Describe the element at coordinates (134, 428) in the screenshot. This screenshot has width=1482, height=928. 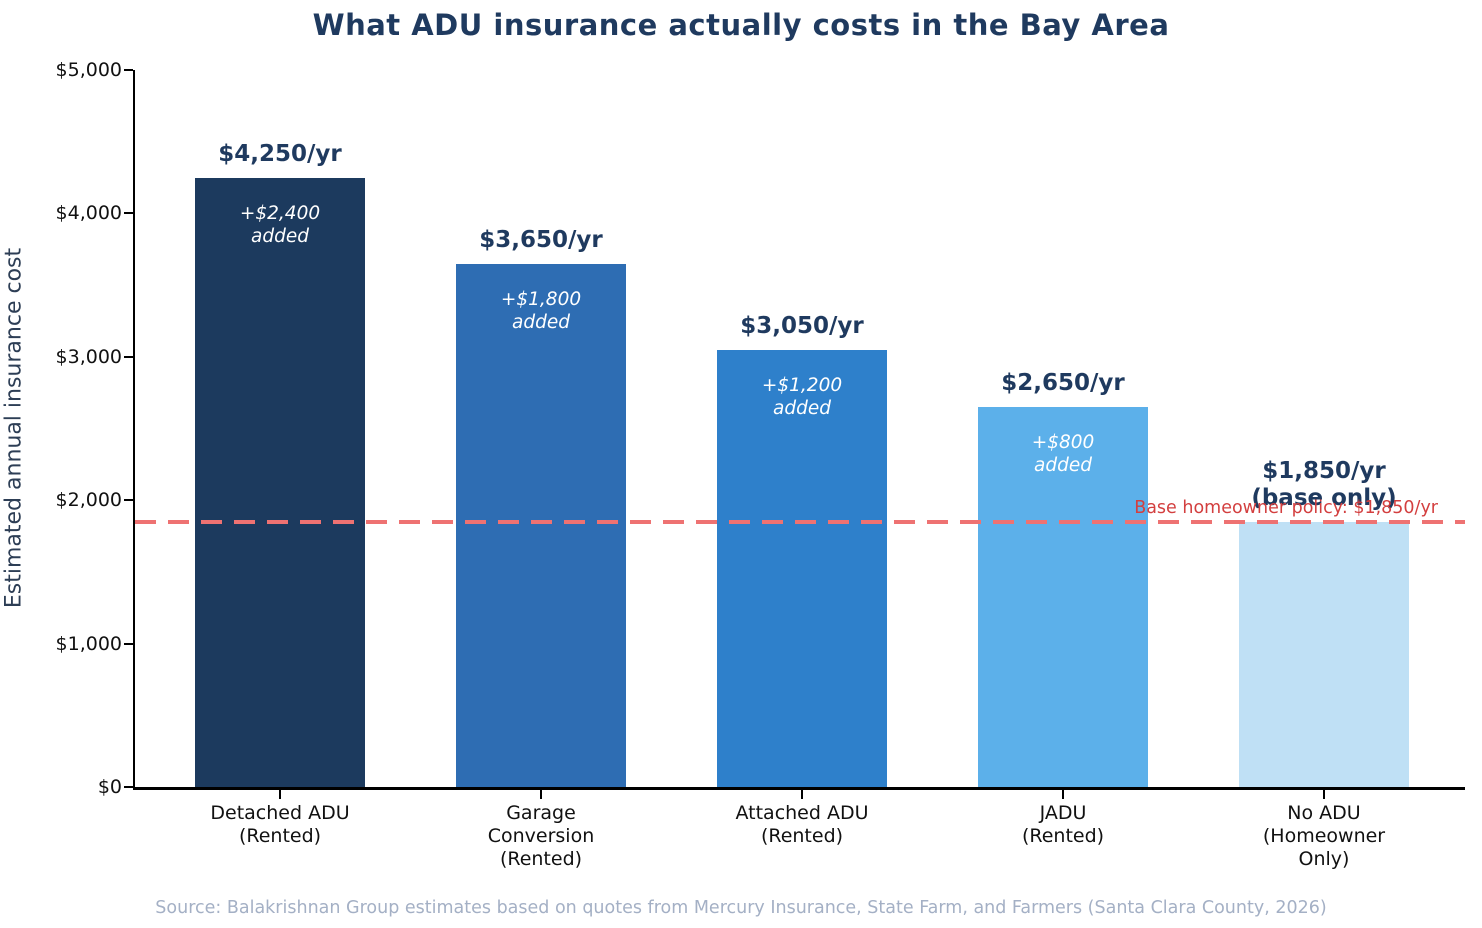
I see `y-axis-line` at that location.